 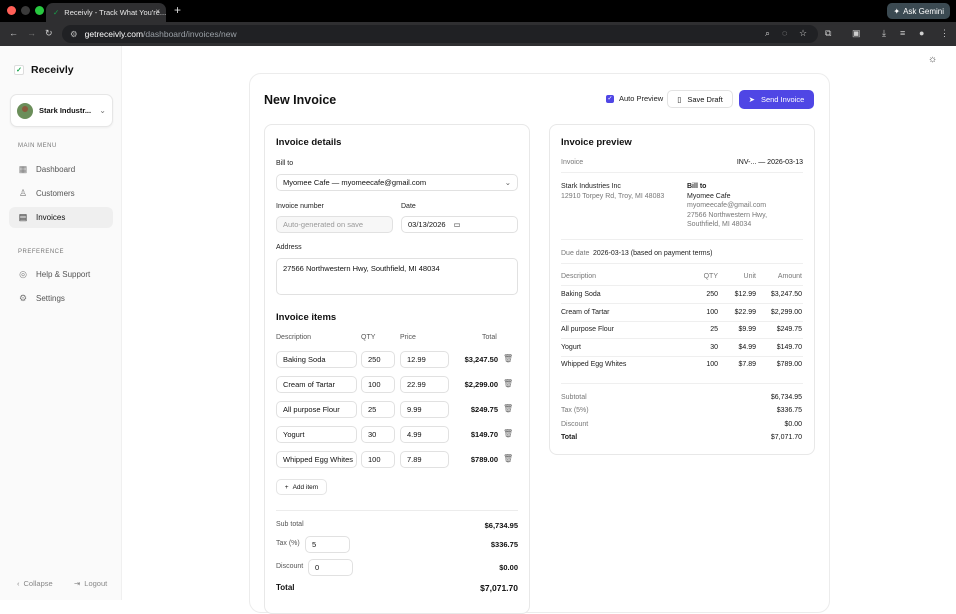 I want to click on bill-to-select: Myomee Cafe — myomeecafe@gmail.com ⌄, so click(x=397, y=182).